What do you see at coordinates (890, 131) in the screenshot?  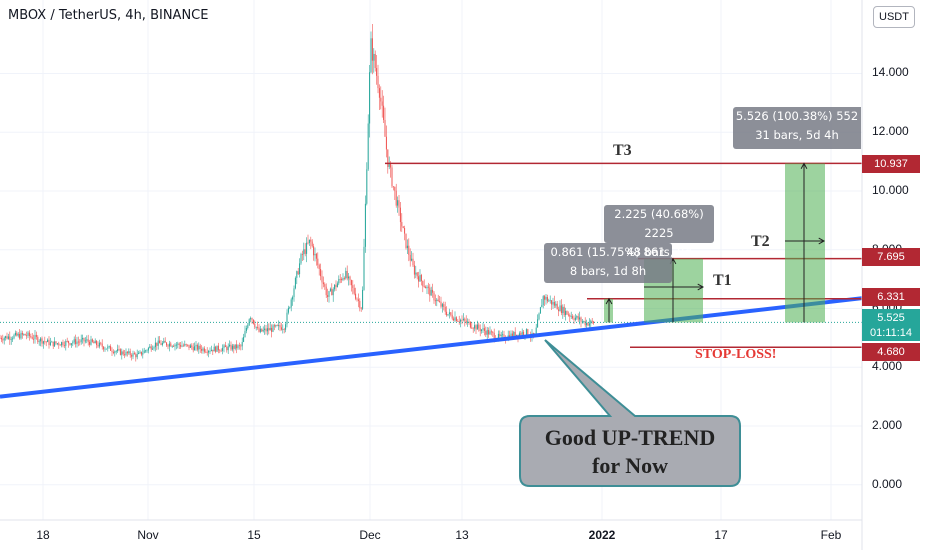 I see `y-tick-label: 12.000` at bounding box center [890, 131].